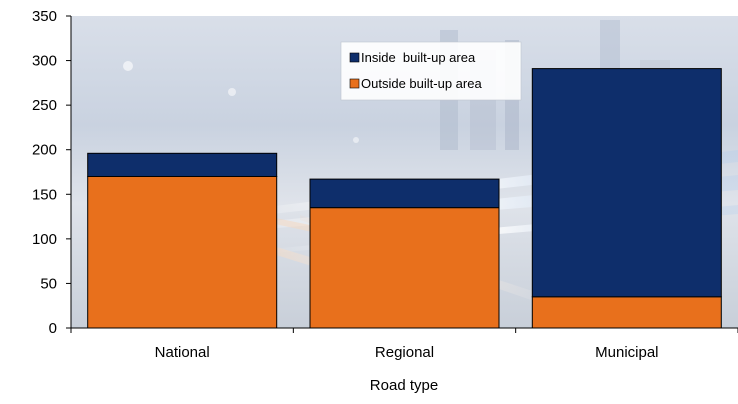 This screenshot has width=738, height=404. What do you see at coordinates (44, 150) in the screenshot?
I see `y-tick-label: 200` at bounding box center [44, 150].